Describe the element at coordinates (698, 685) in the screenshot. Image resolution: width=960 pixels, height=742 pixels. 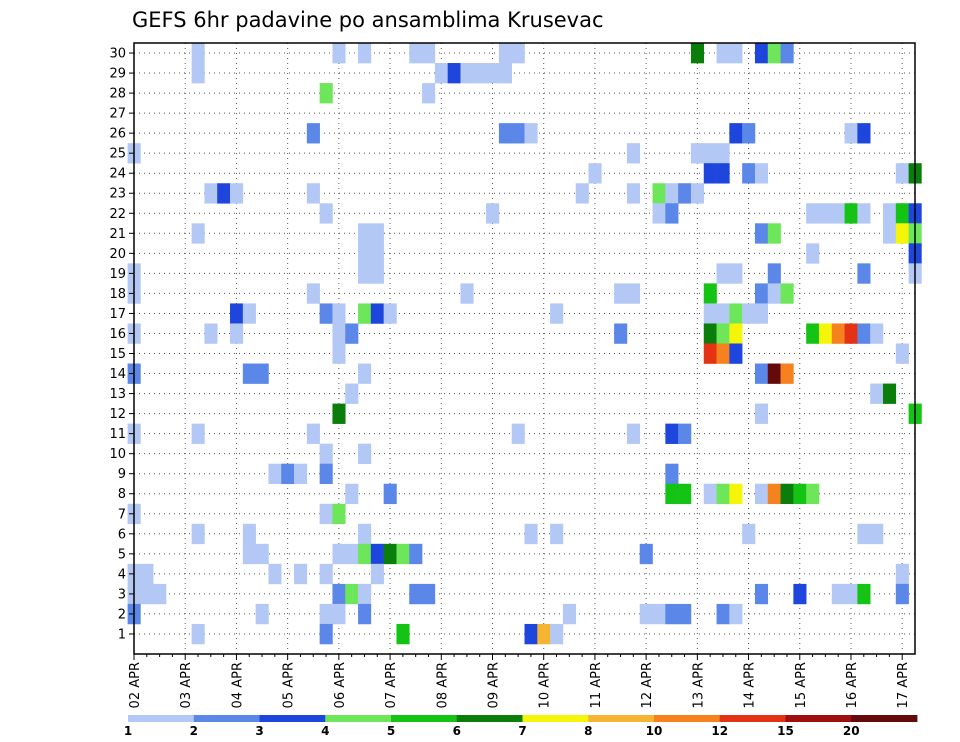
I see `x-tick-label: 13 APR` at that location.